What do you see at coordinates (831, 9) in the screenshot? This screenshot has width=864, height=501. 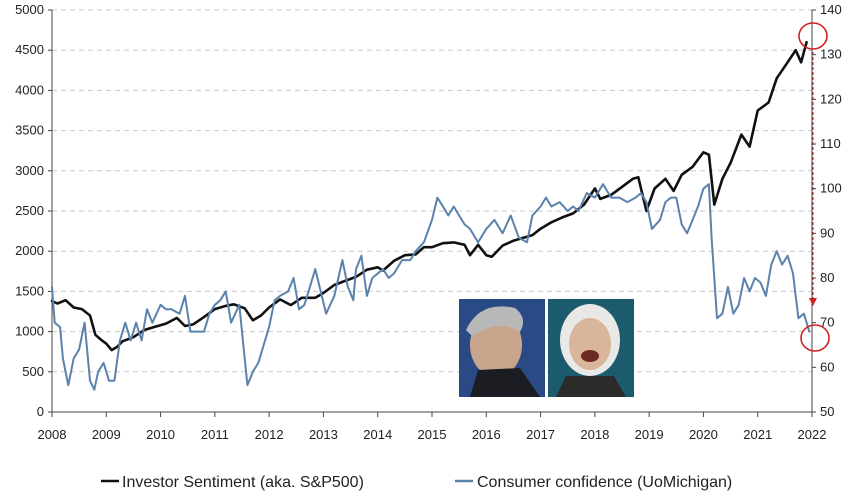 I see `y-right-tick-label: 140` at bounding box center [831, 9].